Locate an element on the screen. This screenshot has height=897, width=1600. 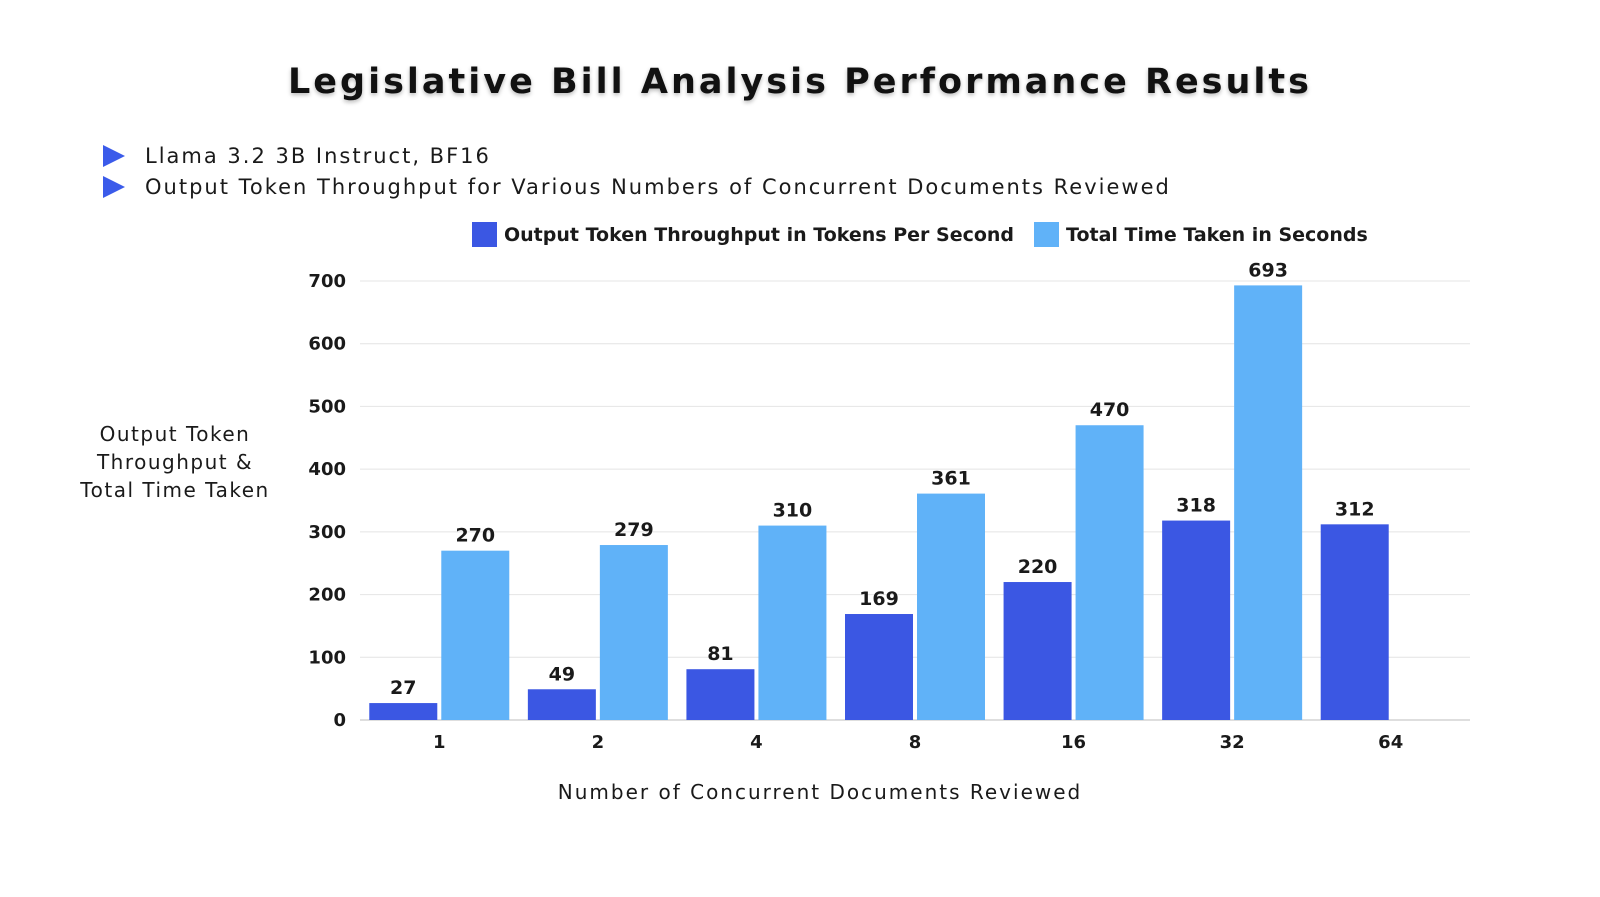
legend-swatch-time is located at coordinates (1047, 234).